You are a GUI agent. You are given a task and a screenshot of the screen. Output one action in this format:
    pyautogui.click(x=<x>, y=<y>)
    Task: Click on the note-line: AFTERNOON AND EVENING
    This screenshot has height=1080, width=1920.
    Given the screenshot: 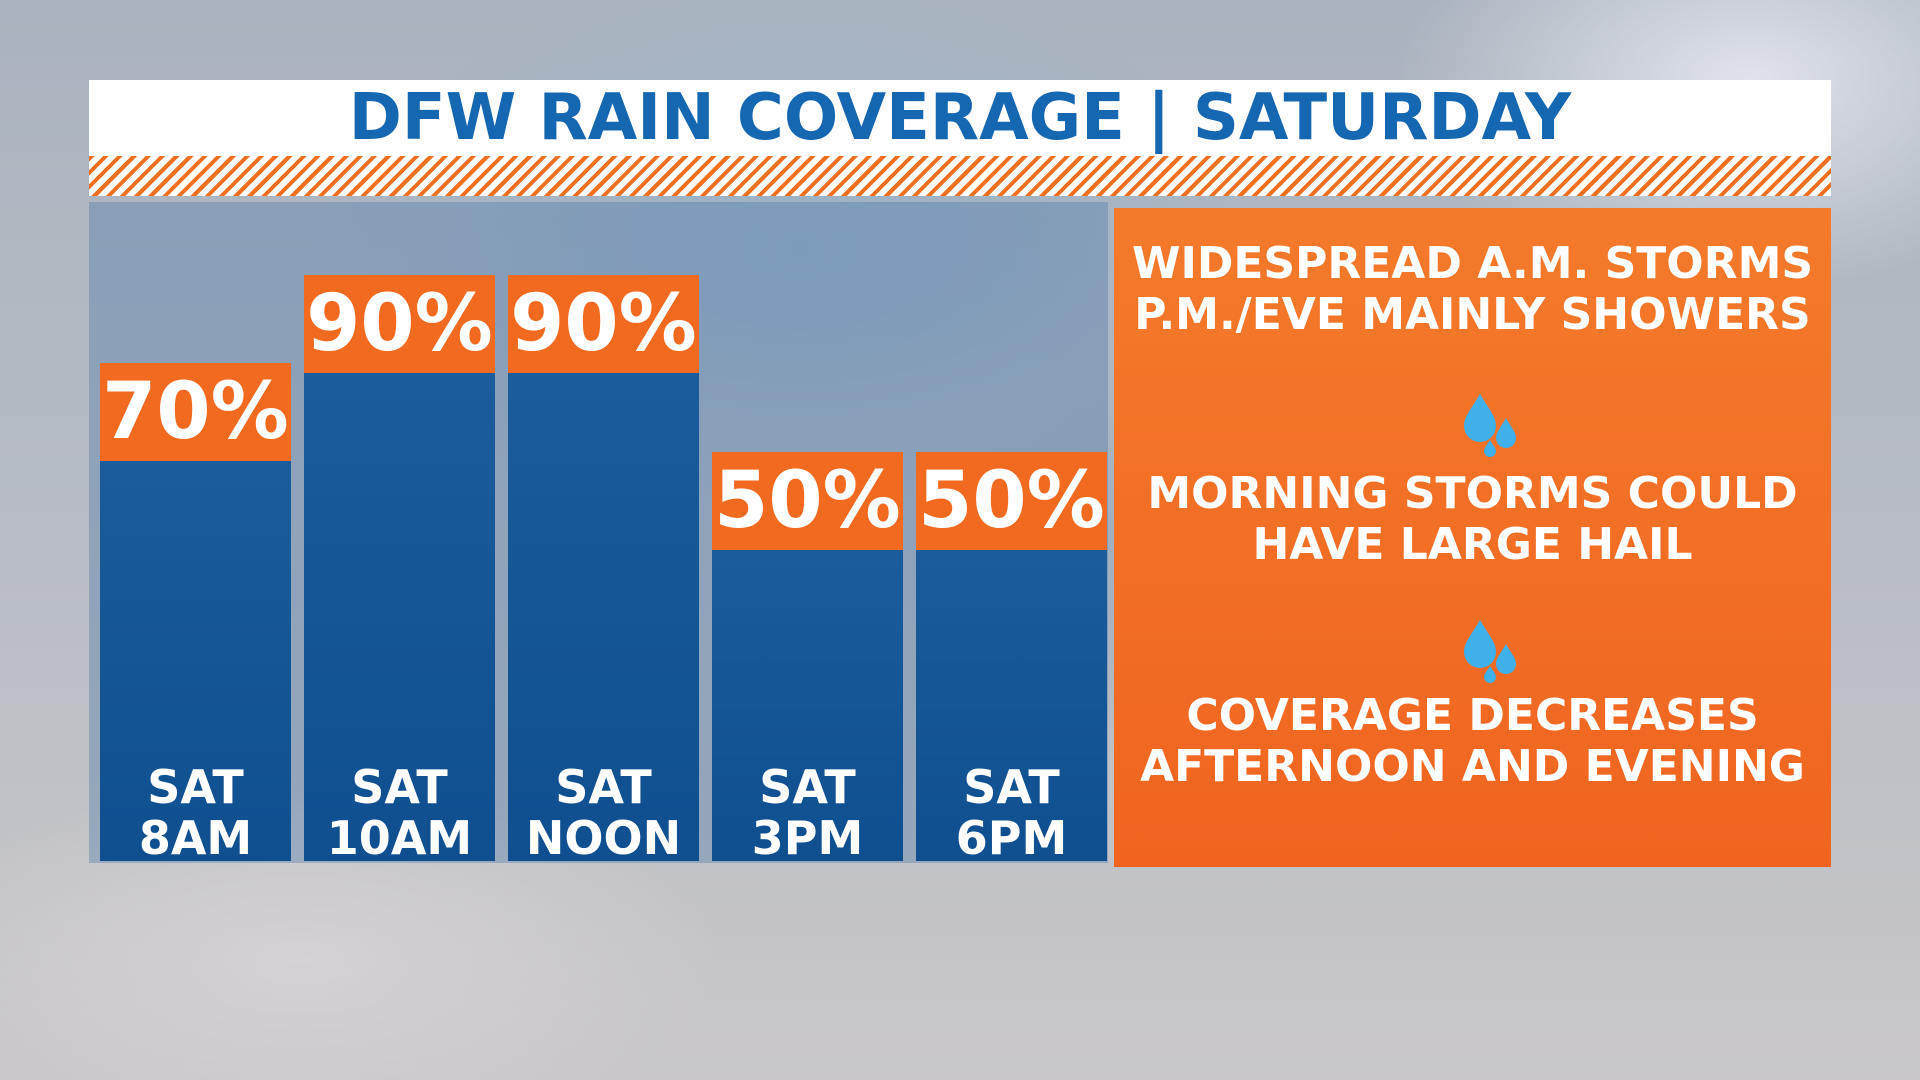 What is the action you would take?
    pyautogui.click(x=1472, y=766)
    